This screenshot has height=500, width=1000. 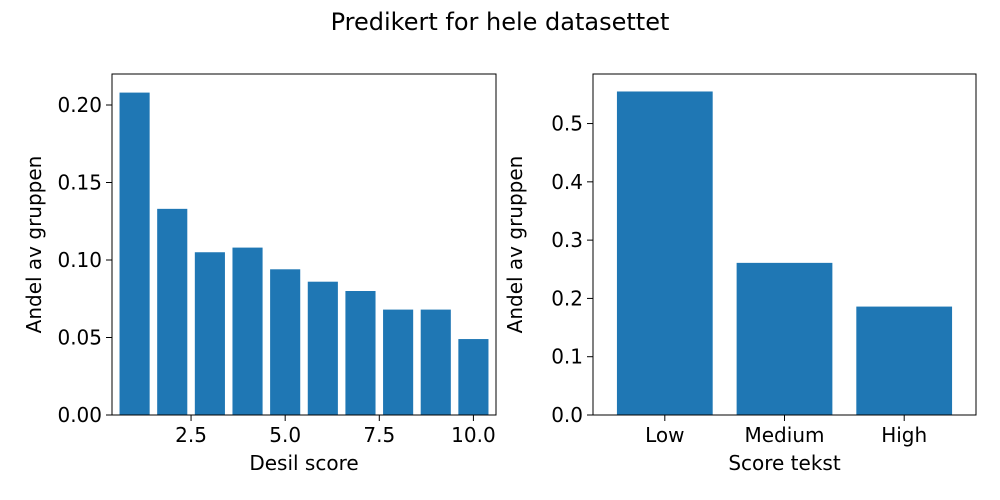 What do you see at coordinates (567, 357) in the screenshot?
I see `y-tick-label: 0.1` at bounding box center [567, 357].